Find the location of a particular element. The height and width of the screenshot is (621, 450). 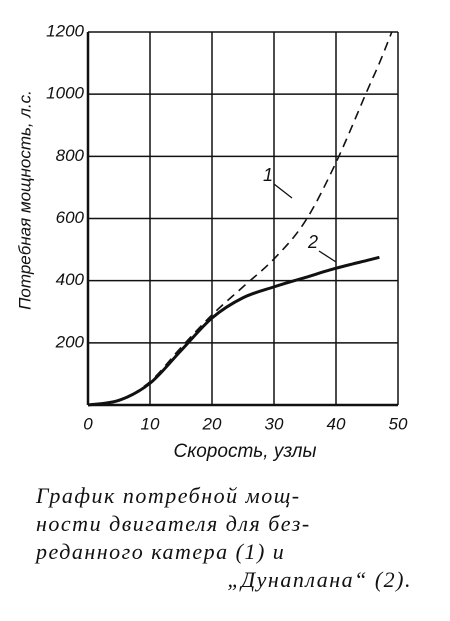

y-tick-label: 600 is located at coordinates (70, 217).